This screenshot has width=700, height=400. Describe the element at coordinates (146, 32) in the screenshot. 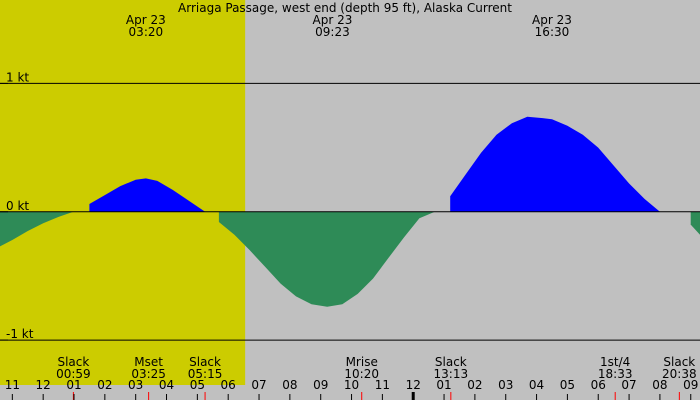

I see `extreme-time-label: 03:20` at that location.